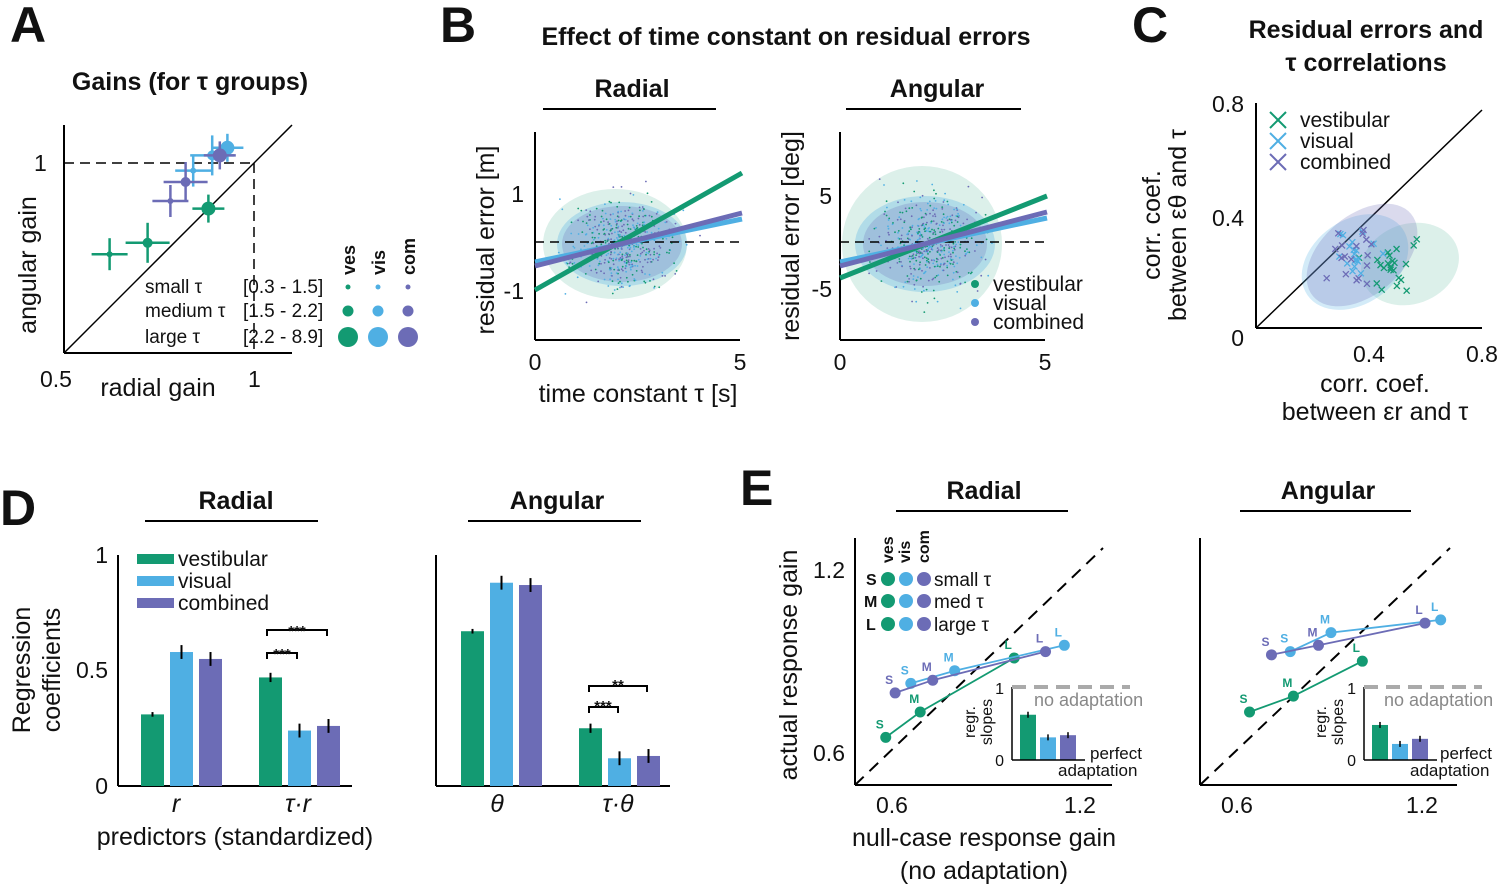  I want to click on panel-label-e: E, so click(756, 488).